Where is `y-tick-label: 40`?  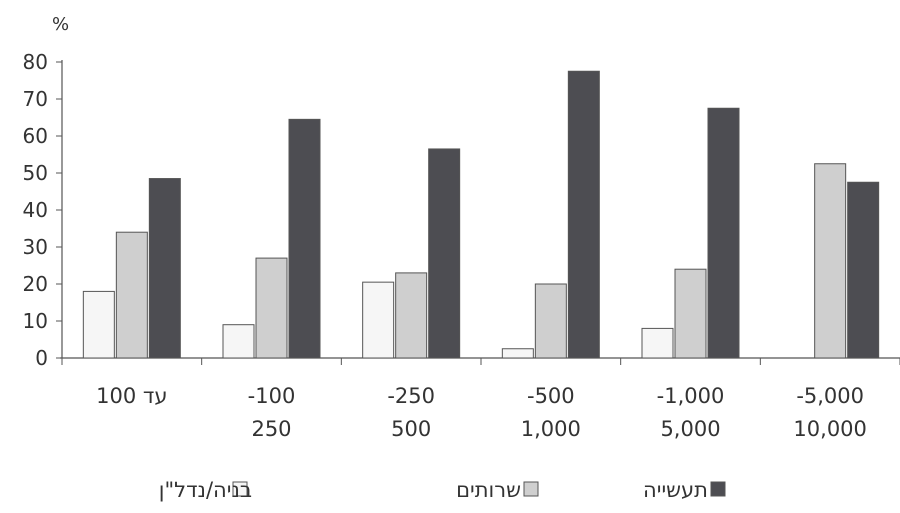 y-tick-label: 40 is located at coordinates (35, 210).